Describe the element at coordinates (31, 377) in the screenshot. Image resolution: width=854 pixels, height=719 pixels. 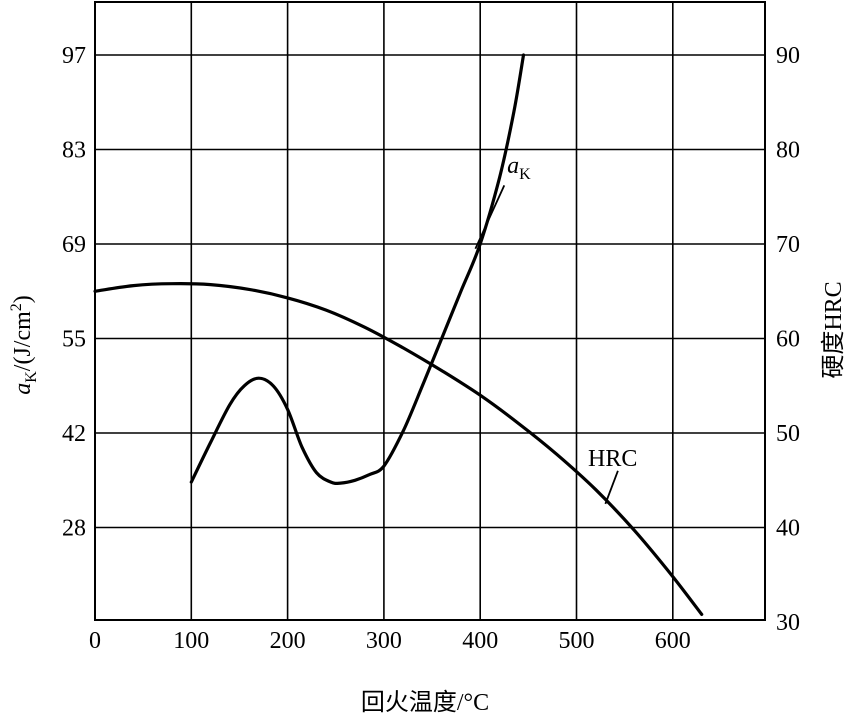
I see `y-left-subscript: K` at that location.